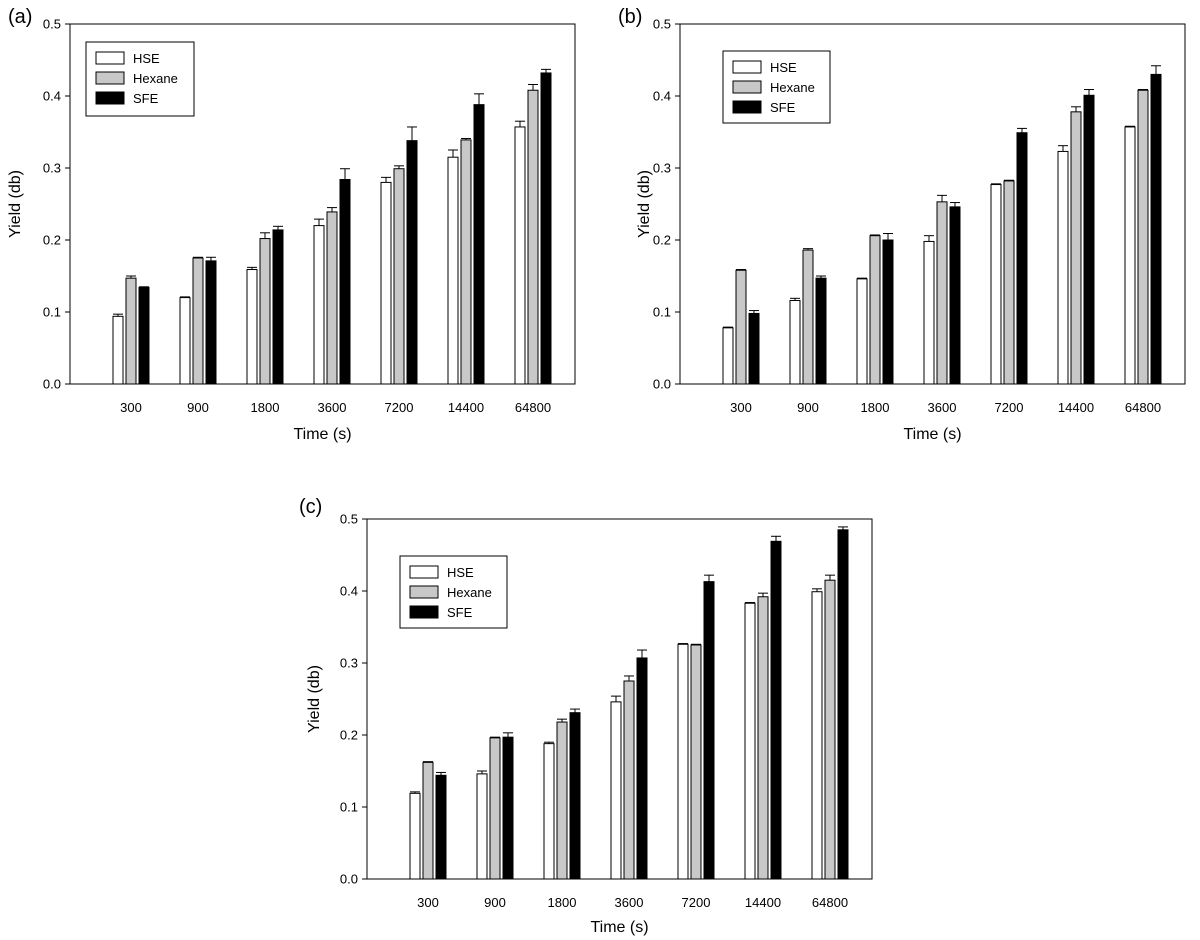 Image resolution: width=1200 pixels, height=940 pixels. What do you see at coordinates (349, 663) in the screenshot?
I see `y-tick-label: 0.3` at bounding box center [349, 663].